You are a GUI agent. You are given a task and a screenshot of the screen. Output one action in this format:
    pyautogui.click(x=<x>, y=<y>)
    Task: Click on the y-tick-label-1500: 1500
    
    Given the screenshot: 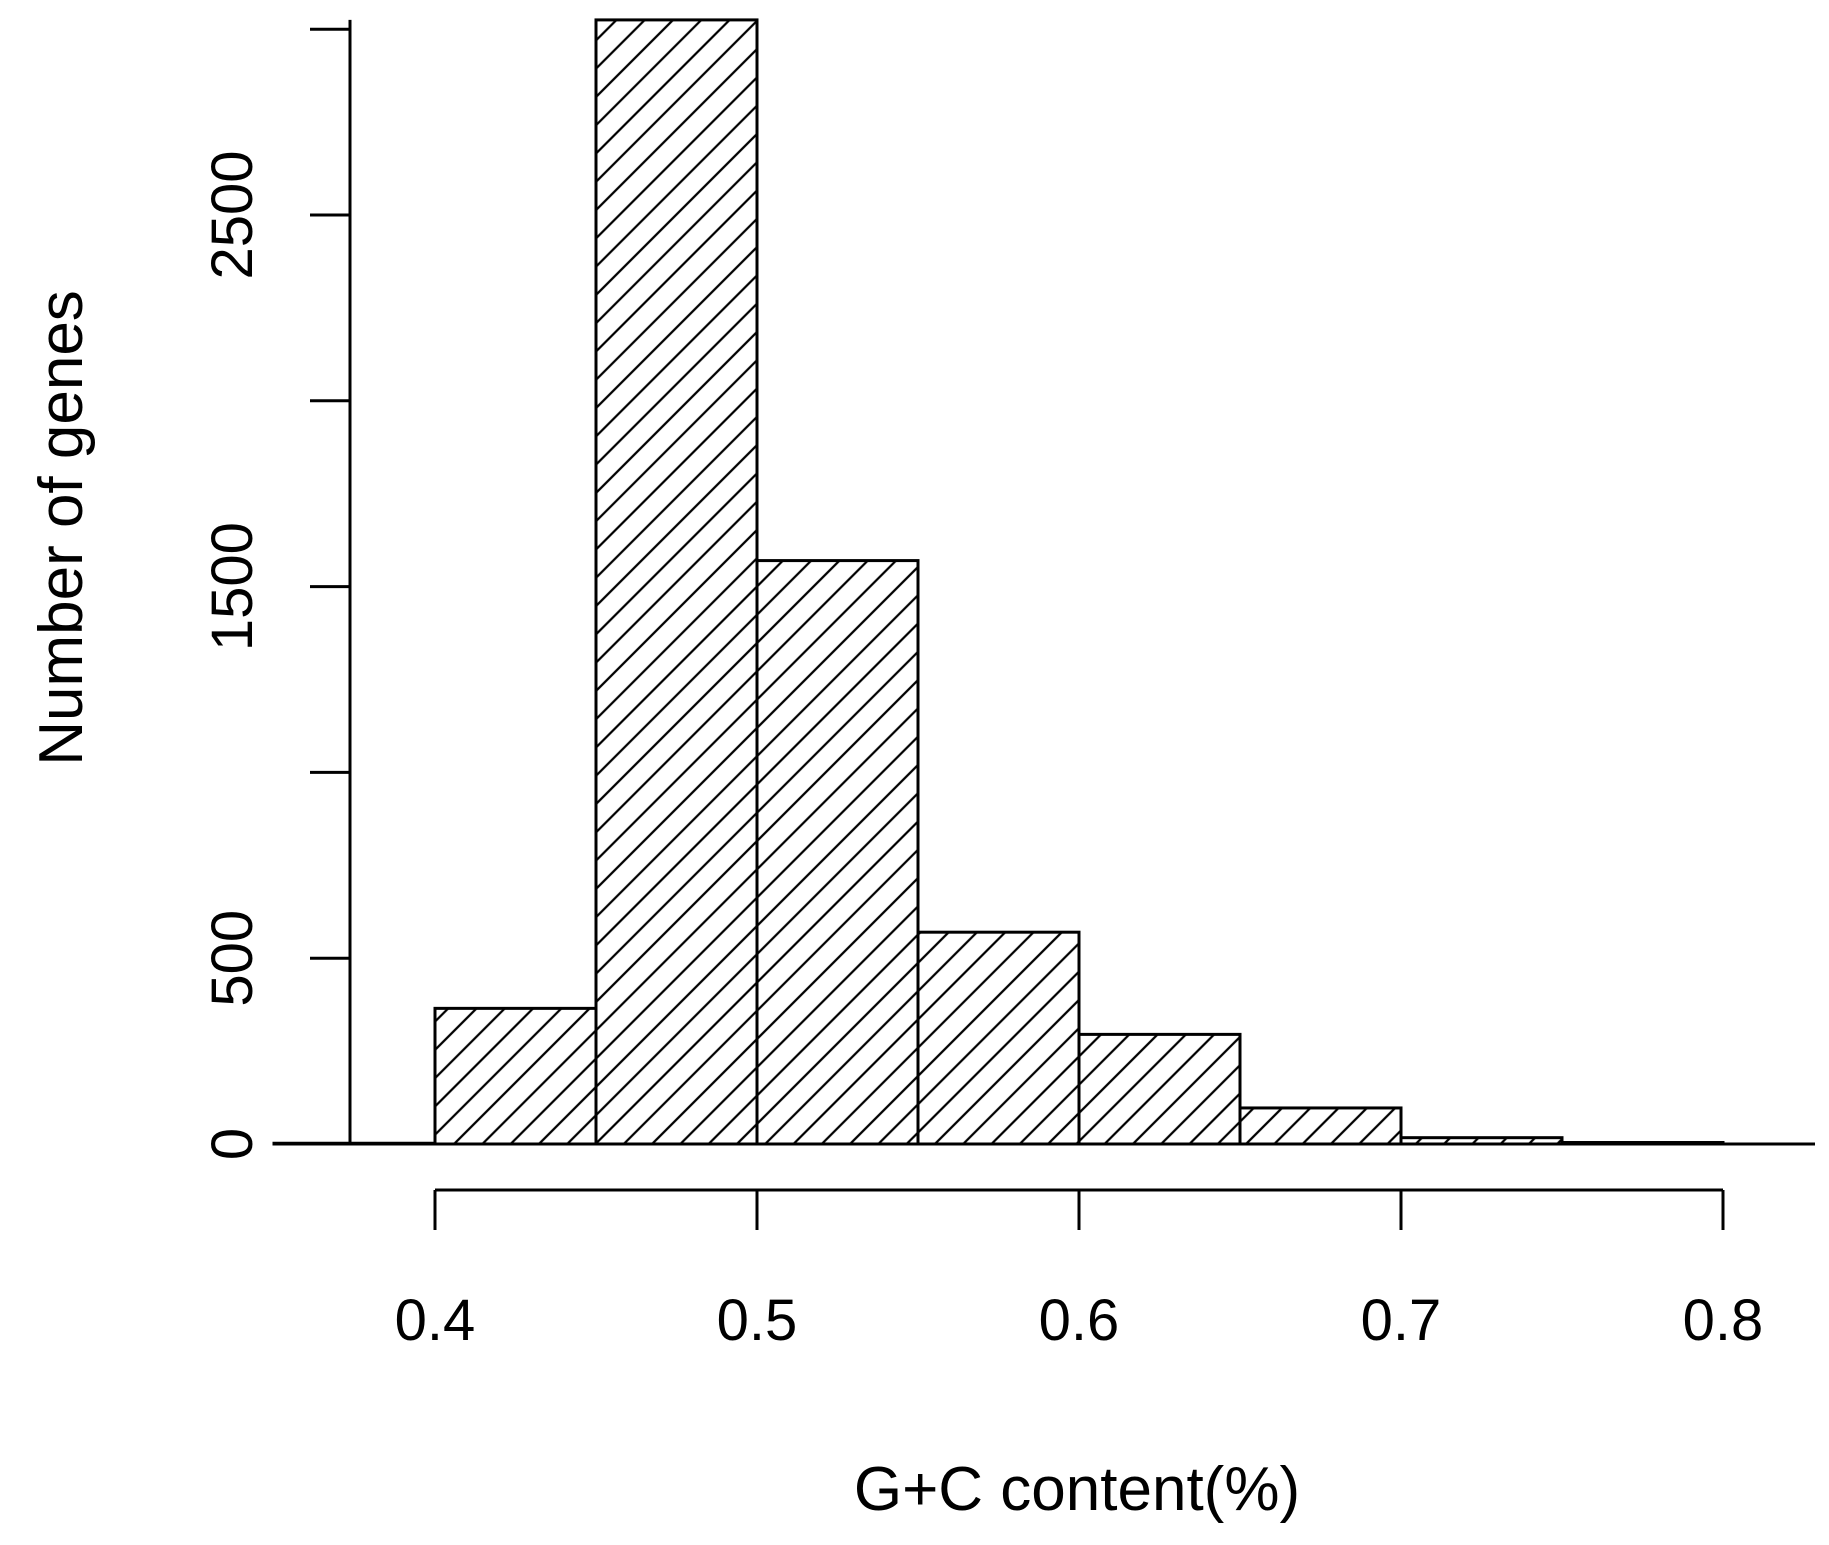 What is the action you would take?
    pyautogui.click(x=232, y=586)
    